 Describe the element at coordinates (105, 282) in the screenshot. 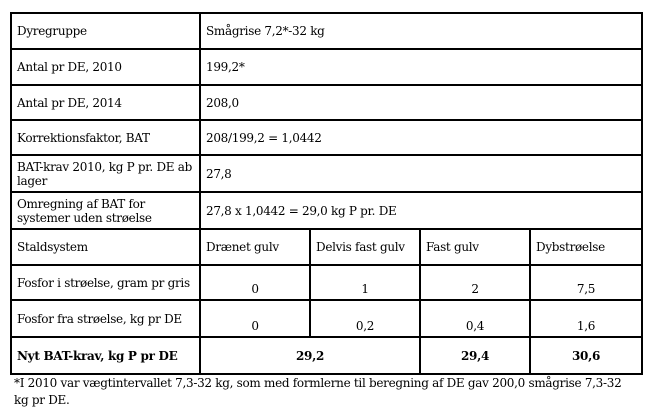

I see `row-label: Fosfor i strøelse, gram pr gris` at that location.